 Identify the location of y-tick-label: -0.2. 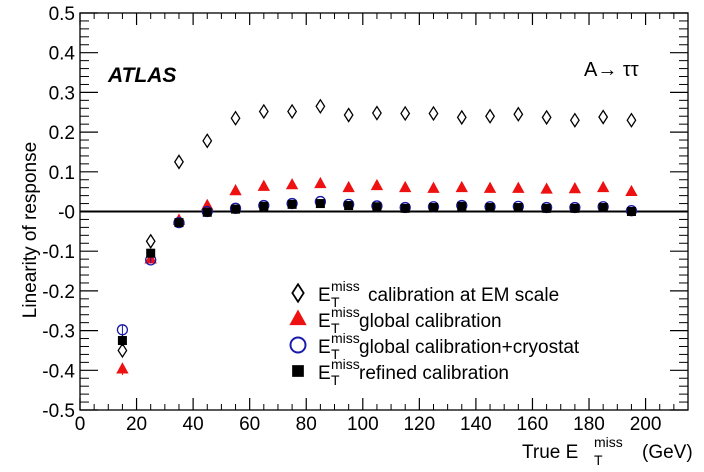
(58, 292).